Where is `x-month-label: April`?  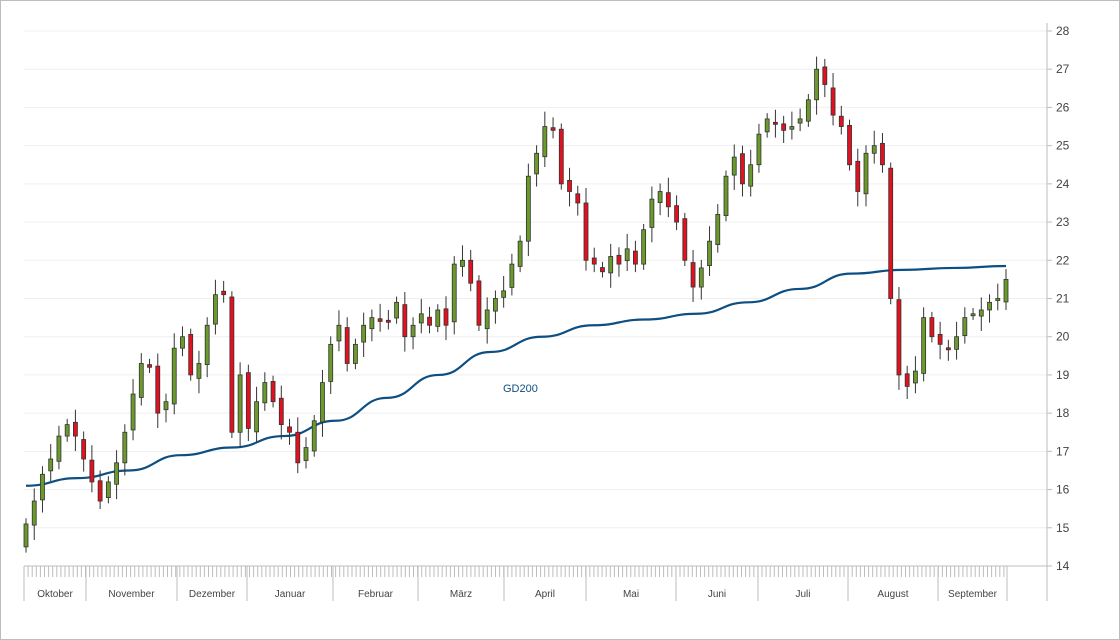 x-month-label: April is located at coordinates (545, 594).